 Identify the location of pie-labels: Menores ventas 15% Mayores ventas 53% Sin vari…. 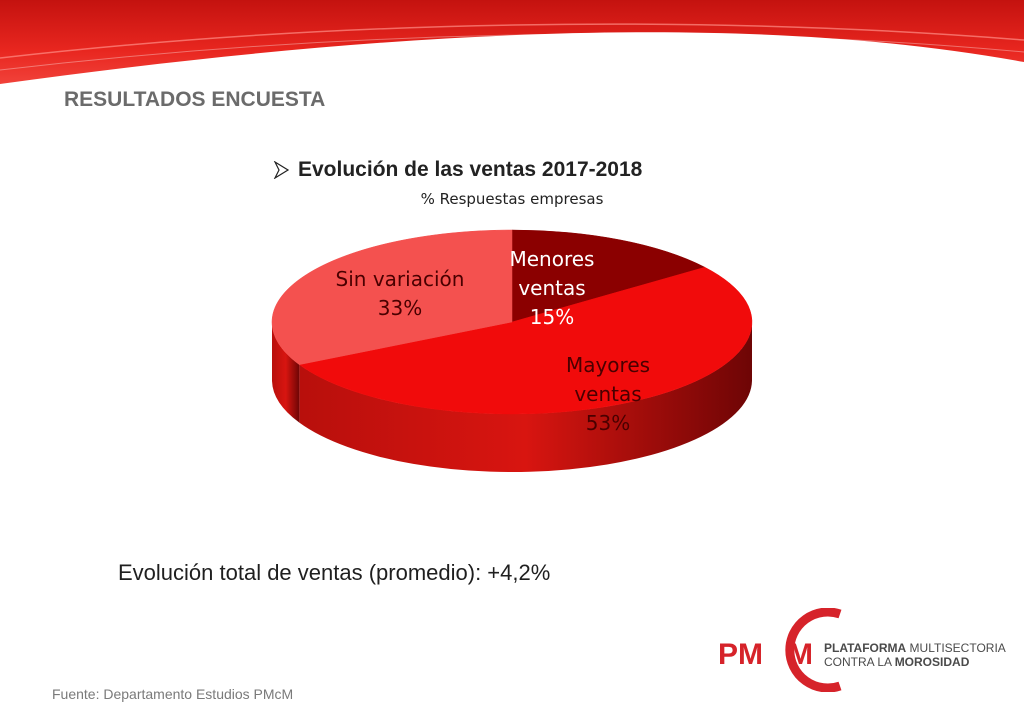
(493, 341).